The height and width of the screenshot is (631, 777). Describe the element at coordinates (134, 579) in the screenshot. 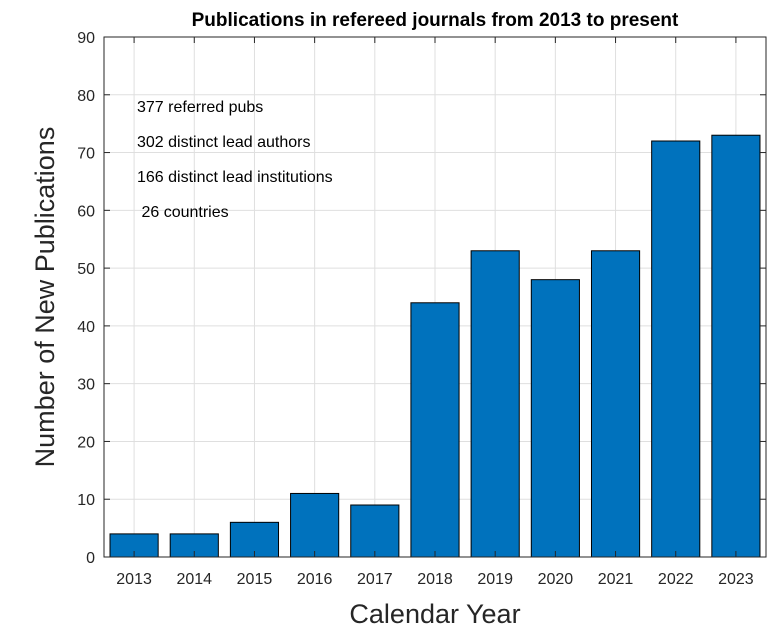

I see `x-tick-label: 2013` at that location.